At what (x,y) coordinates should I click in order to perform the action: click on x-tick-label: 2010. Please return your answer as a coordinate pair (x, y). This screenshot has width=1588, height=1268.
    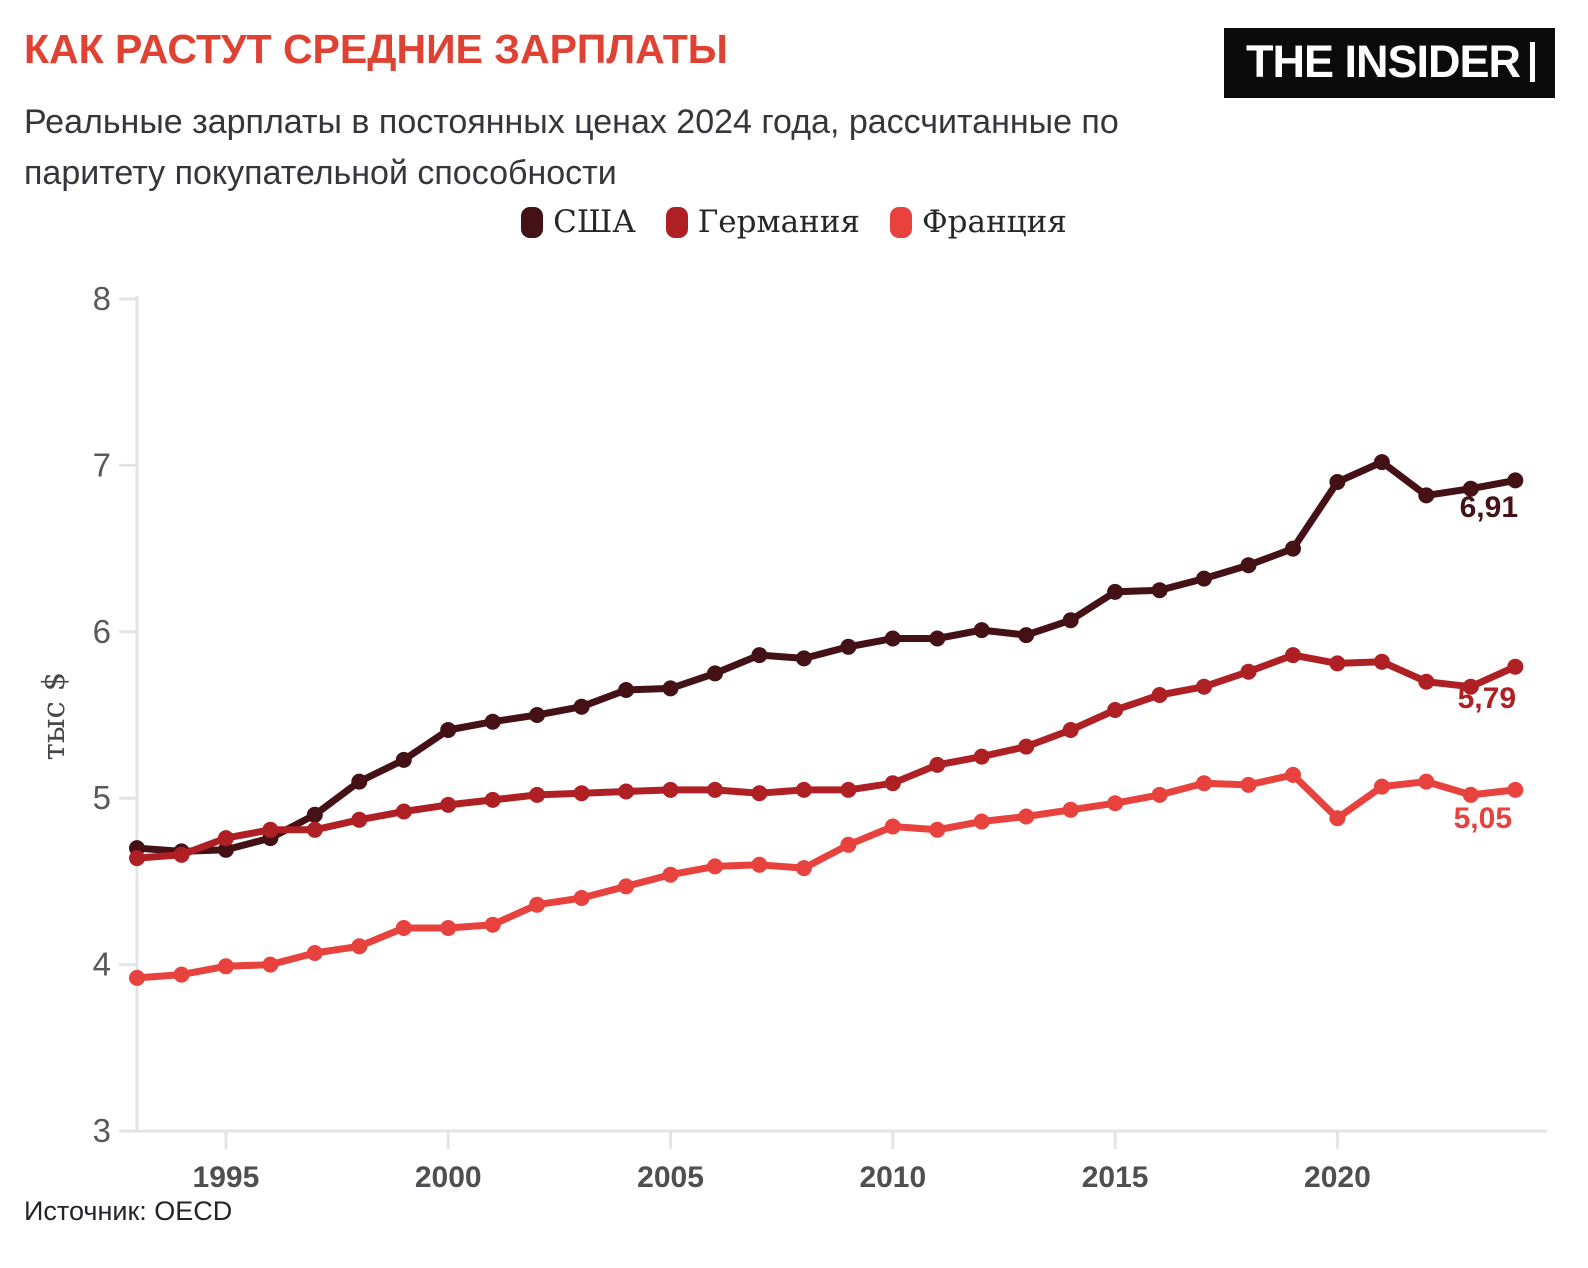
    Looking at the image, I should click on (892, 1177).